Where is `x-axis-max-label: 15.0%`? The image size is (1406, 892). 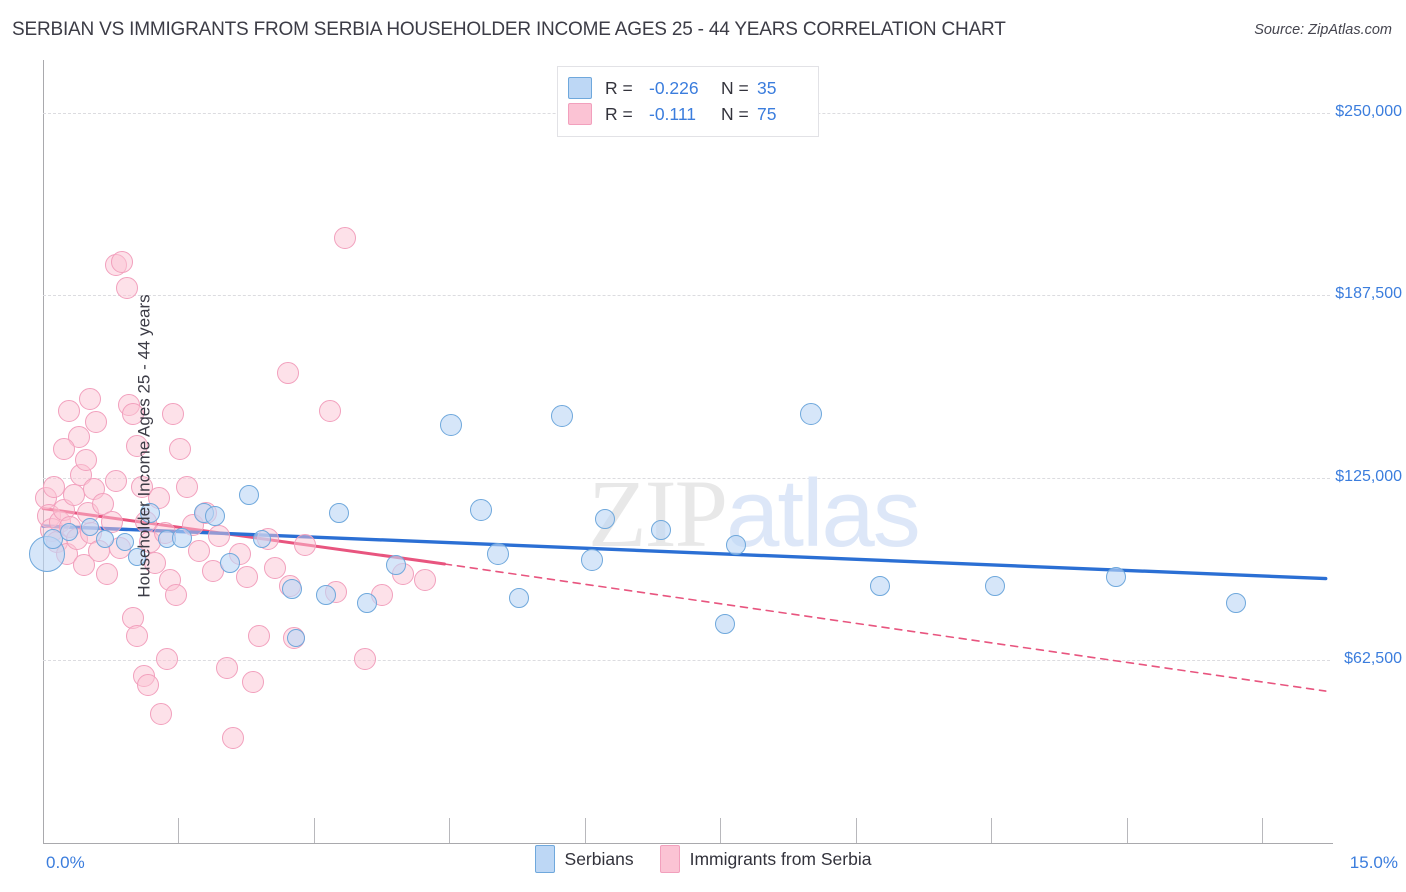 x-axis-max-label: 15.0% is located at coordinates (1373, 862).